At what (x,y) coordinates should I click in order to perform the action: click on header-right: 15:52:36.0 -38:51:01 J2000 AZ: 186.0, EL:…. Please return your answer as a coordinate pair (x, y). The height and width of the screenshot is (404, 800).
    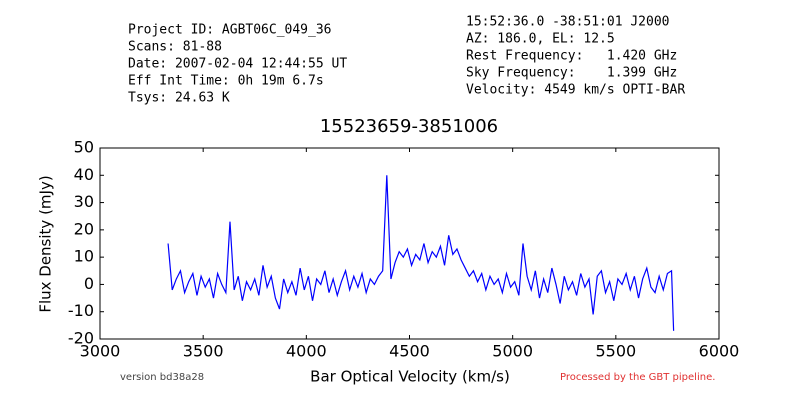
    Looking at the image, I should click on (575, 56).